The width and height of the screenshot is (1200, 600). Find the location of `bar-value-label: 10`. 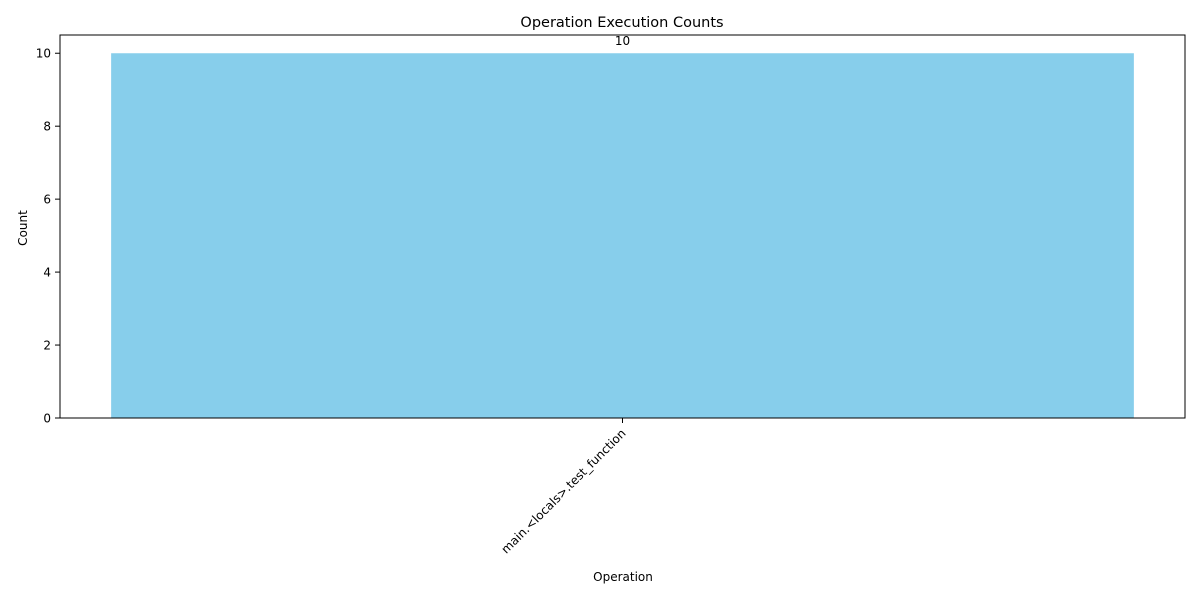

bar-value-label: 10 is located at coordinates (622, 41).